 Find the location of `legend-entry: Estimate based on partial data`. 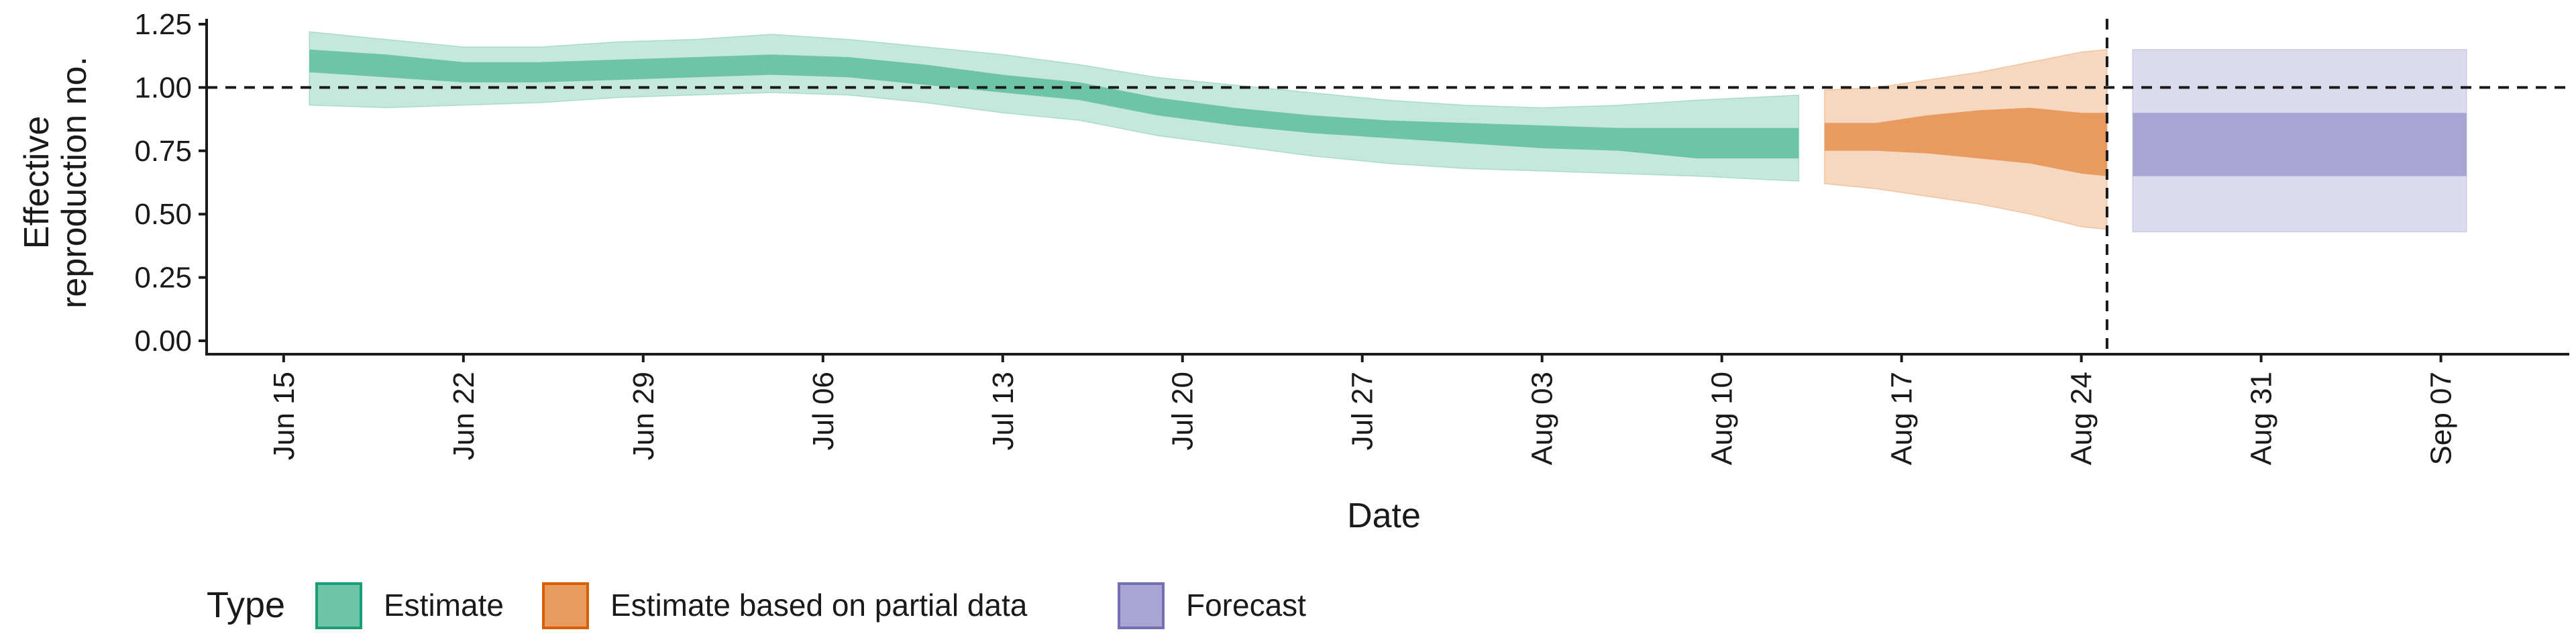

legend-entry: Estimate based on partial data is located at coordinates (785, 605).